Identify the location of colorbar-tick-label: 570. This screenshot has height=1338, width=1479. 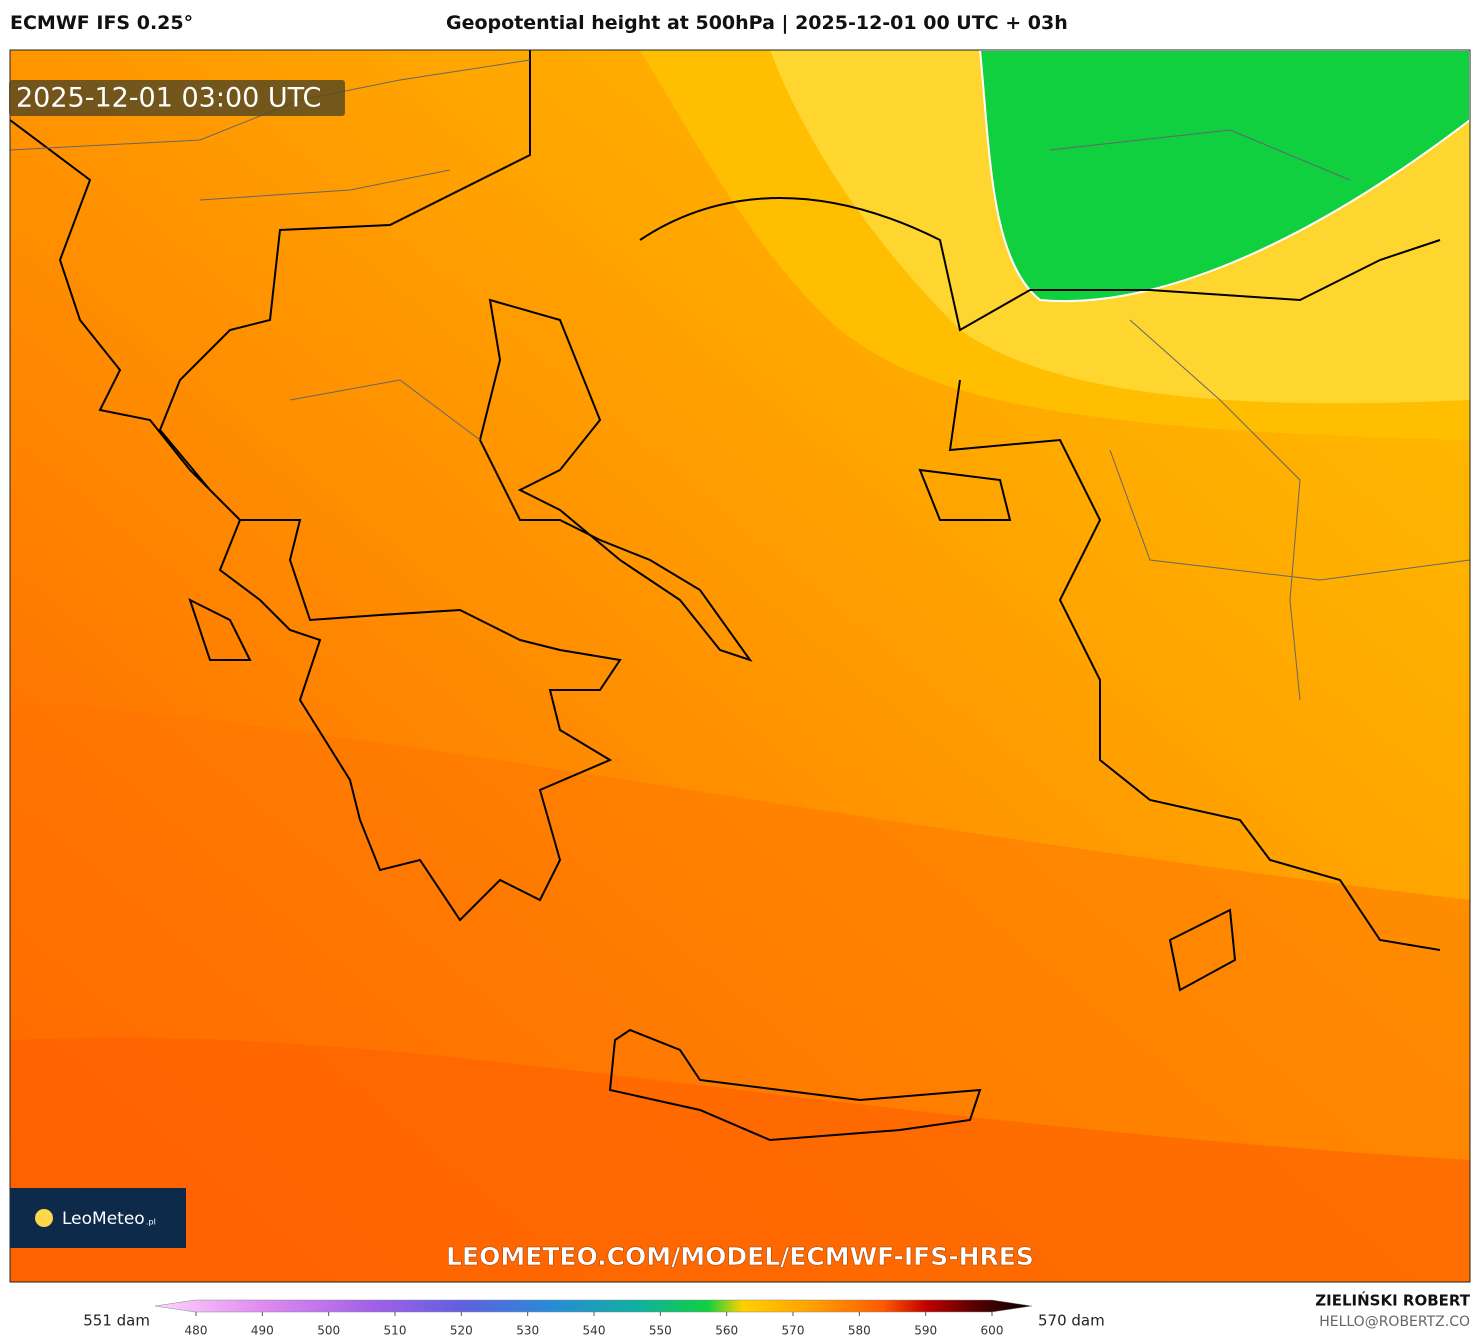
(793, 1331).